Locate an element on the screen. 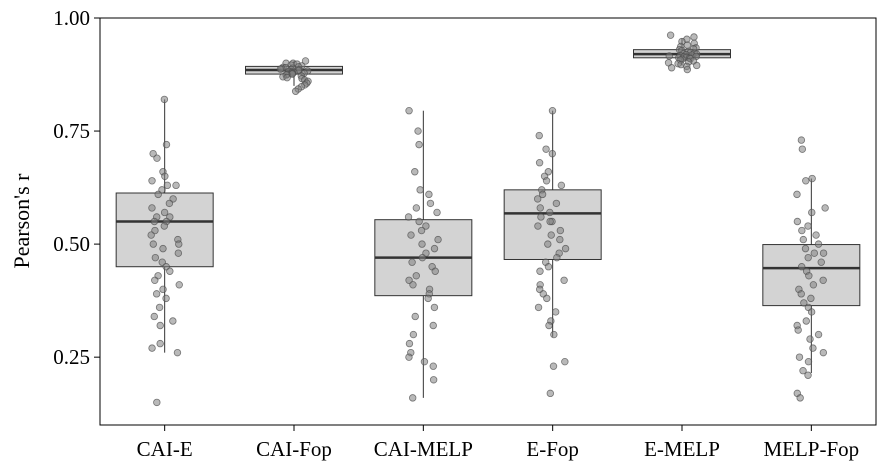 This screenshot has height=462, width=880. points-cai-melp is located at coordinates (423, 254).